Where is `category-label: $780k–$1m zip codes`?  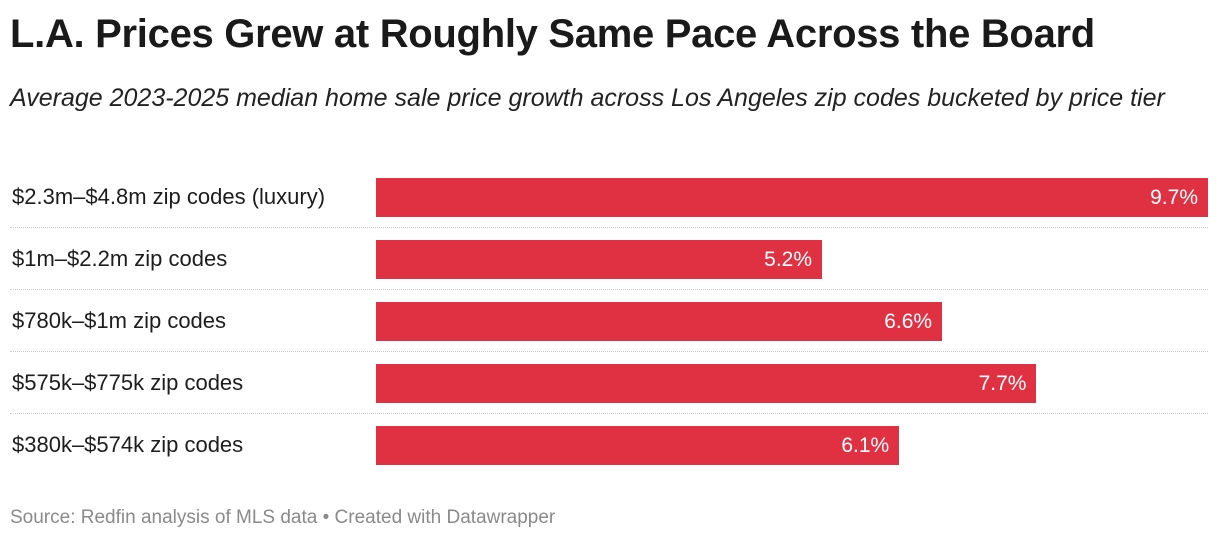
category-label: $780k–$1m zip codes is located at coordinates (119, 320).